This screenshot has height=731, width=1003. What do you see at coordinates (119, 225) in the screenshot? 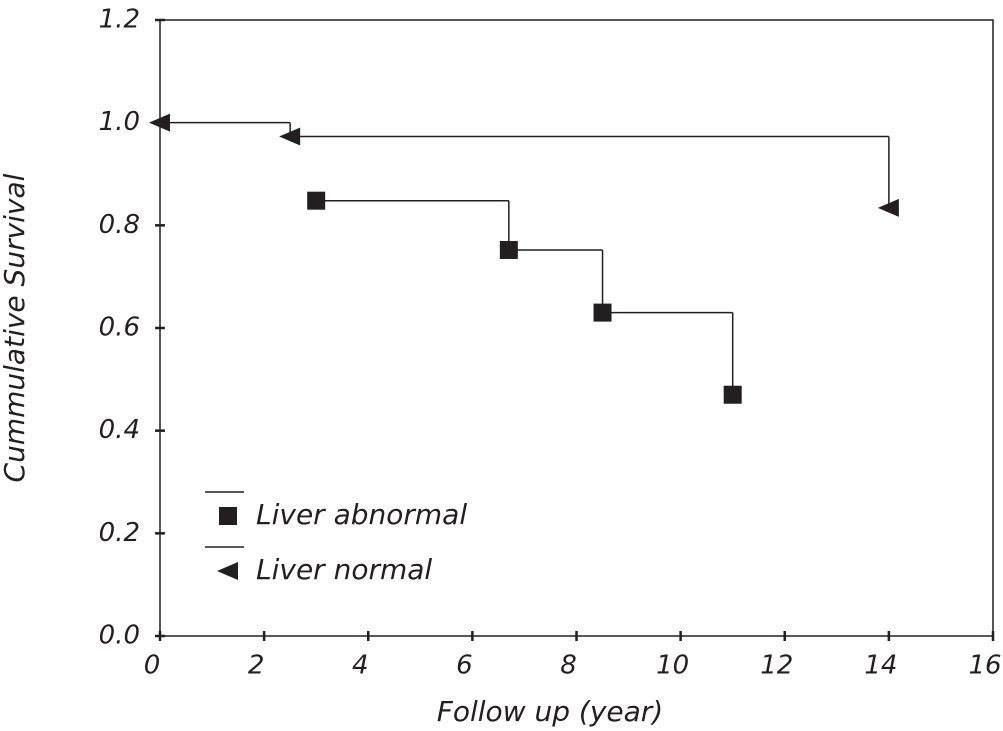
I see `y-tick-label: 0.8` at bounding box center [119, 225].